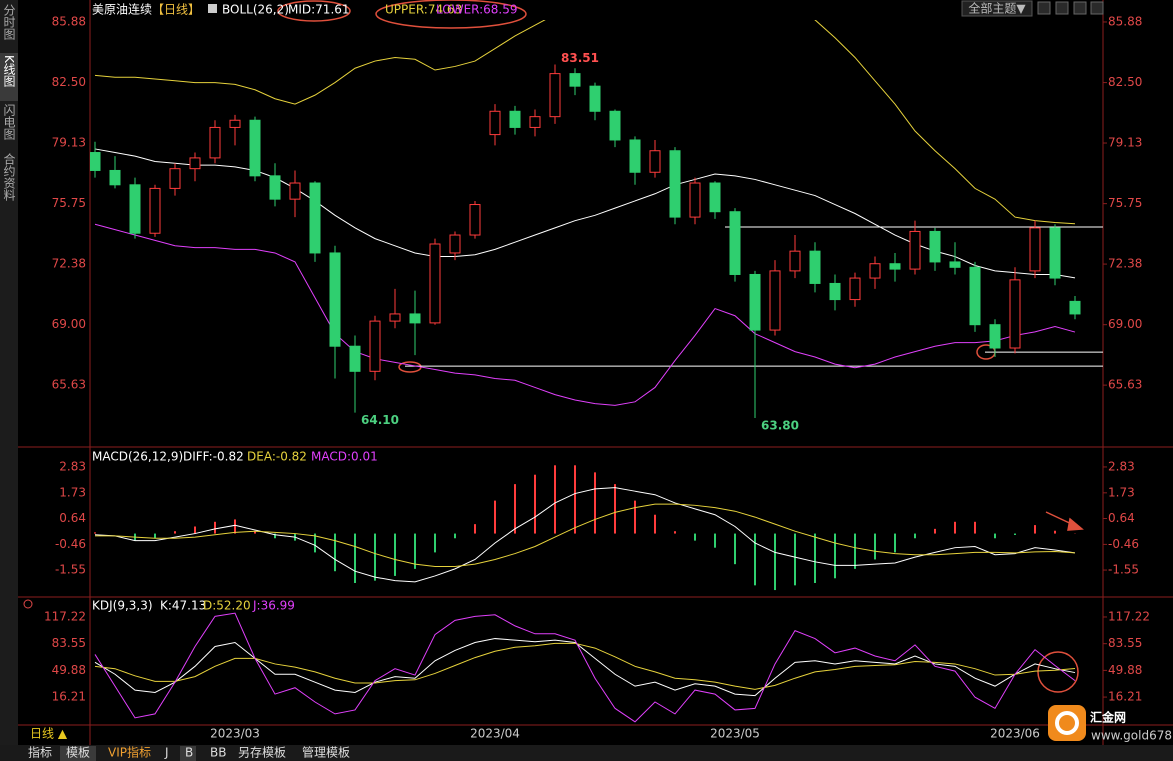  What do you see at coordinates (1121, 466) in the screenshot?
I see `y-tick-label-right: 2.83` at bounding box center [1121, 466].